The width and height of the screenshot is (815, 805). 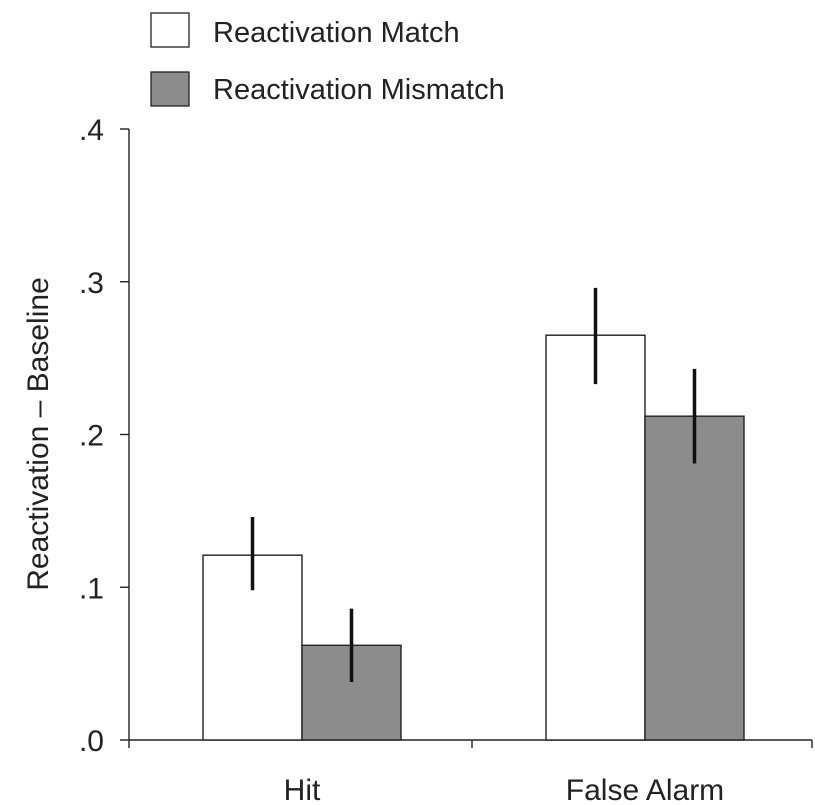 What do you see at coordinates (170, 30) in the screenshot?
I see `legend-swatch-match` at bounding box center [170, 30].